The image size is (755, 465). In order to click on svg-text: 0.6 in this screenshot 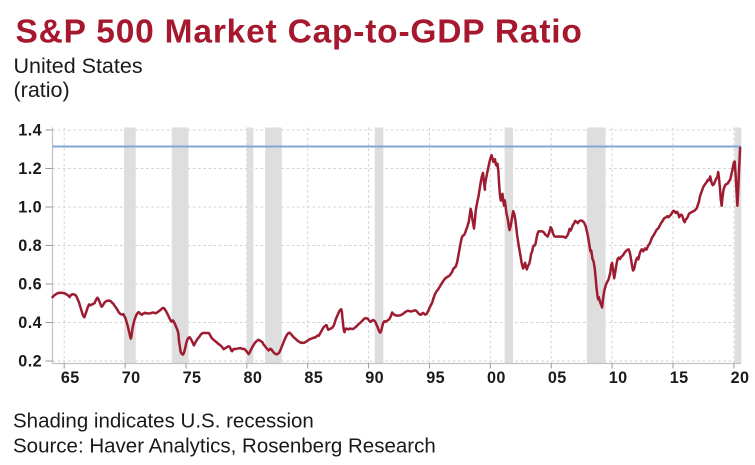, I will do `click(30, 285)`.